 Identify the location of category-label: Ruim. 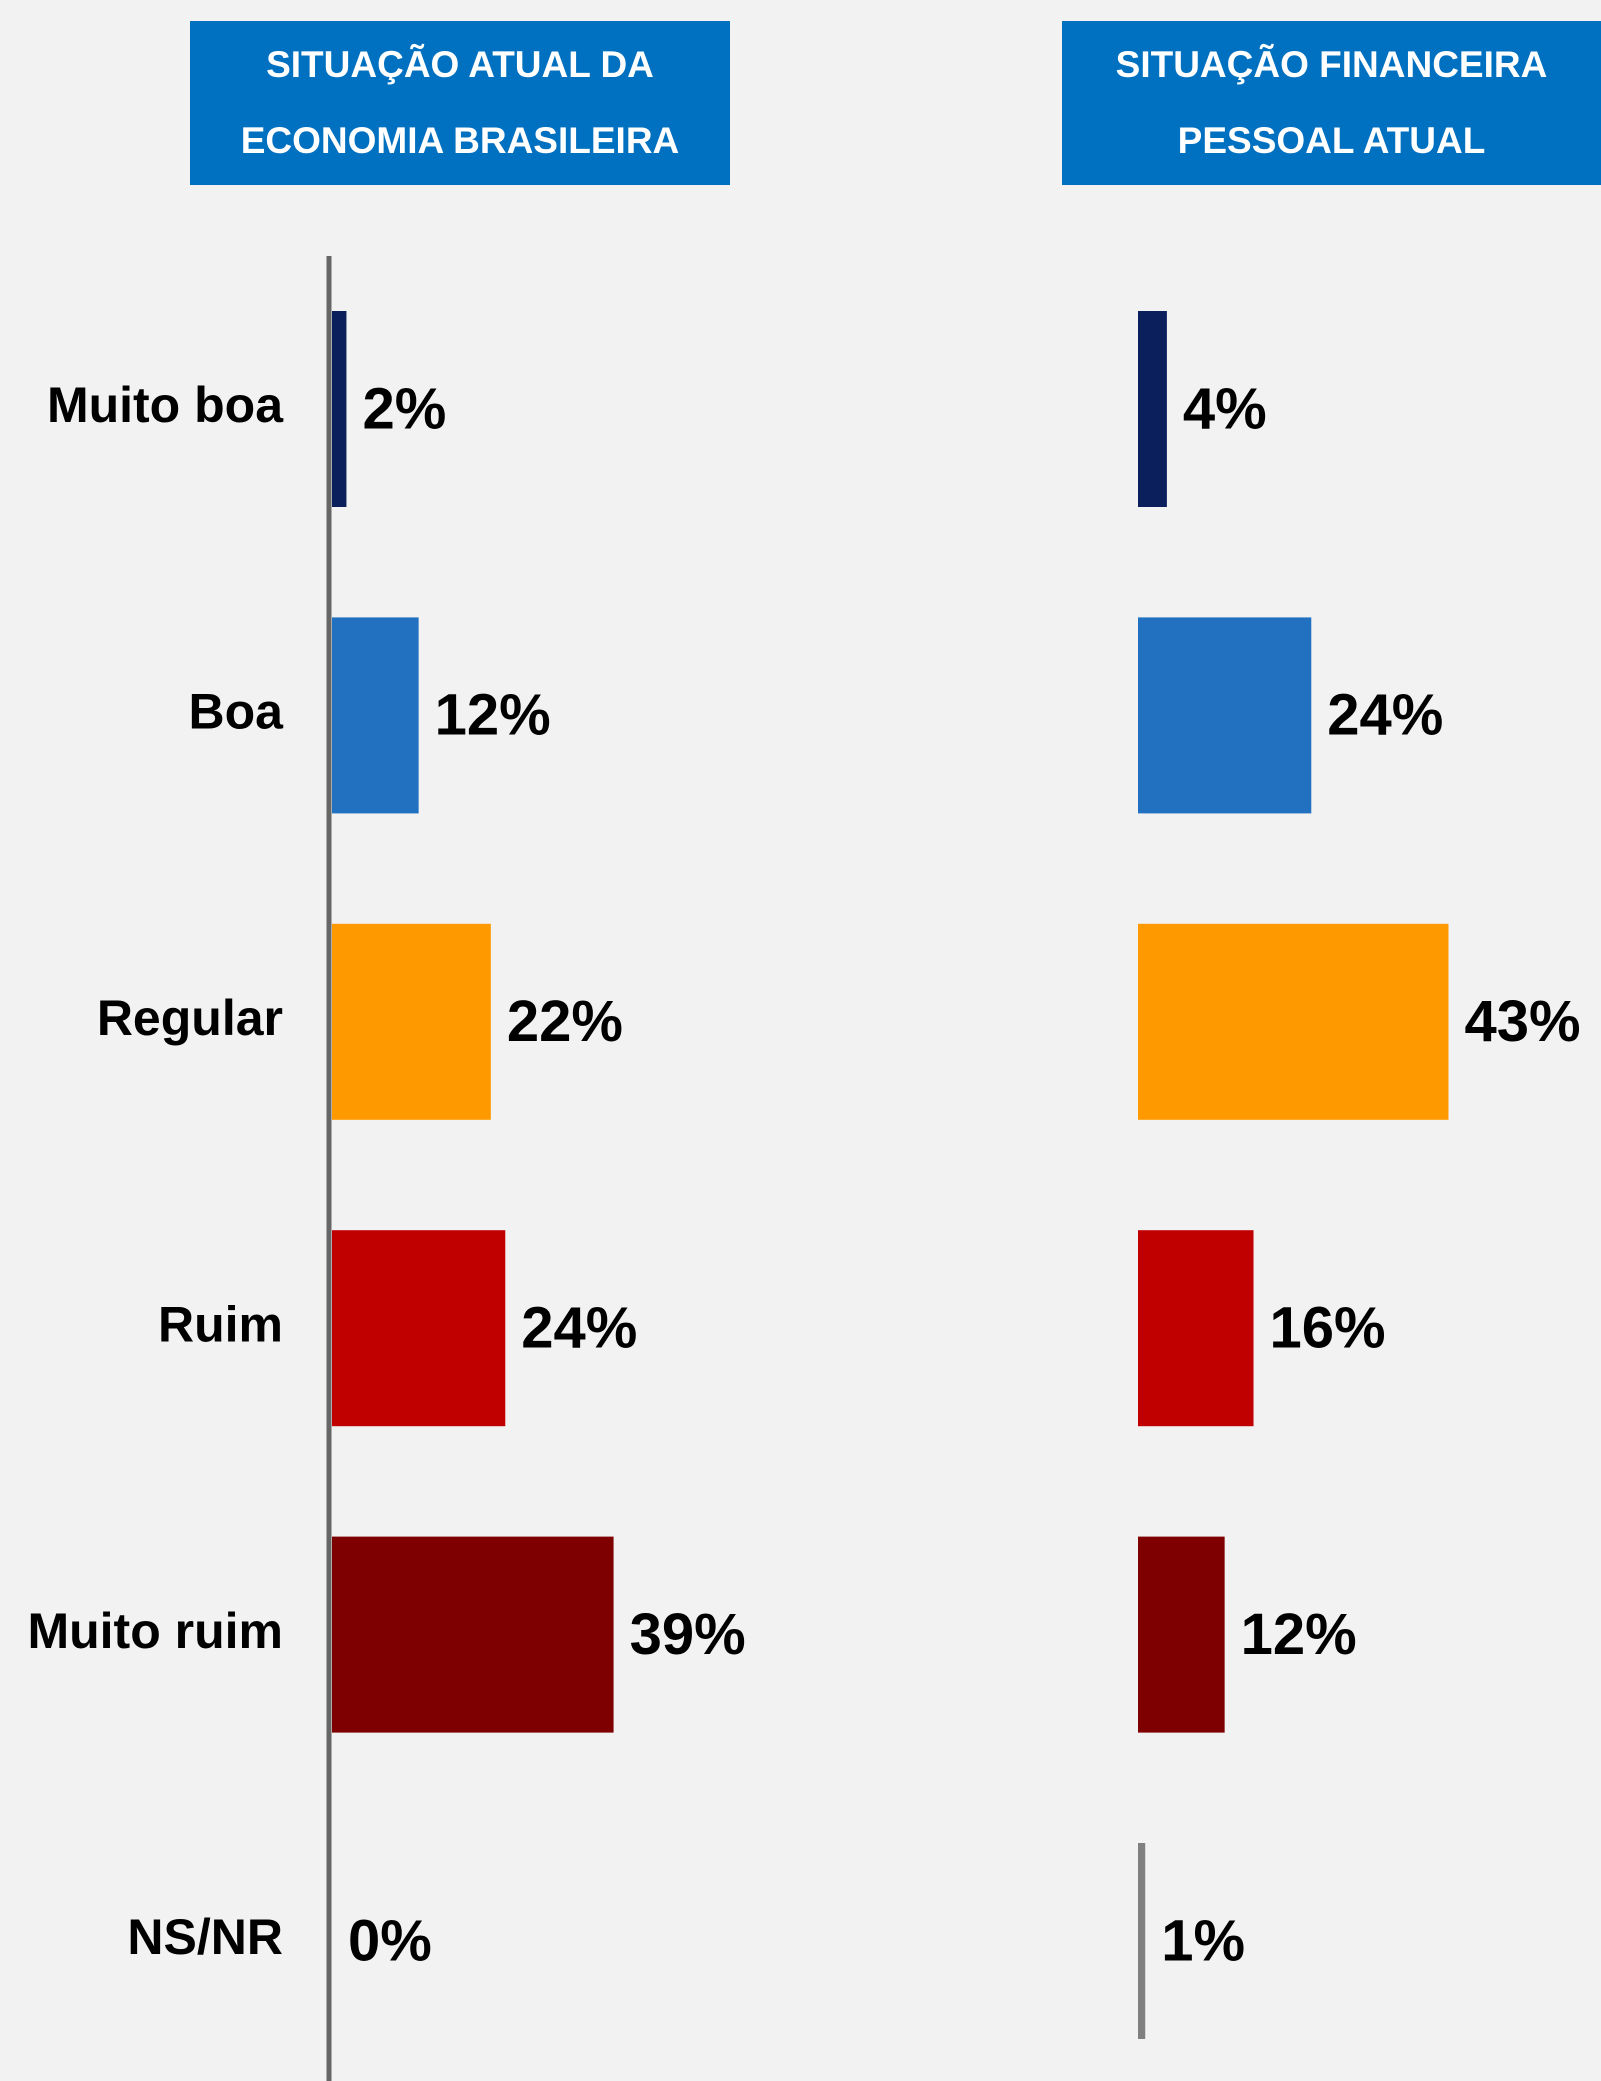
(220, 1324).